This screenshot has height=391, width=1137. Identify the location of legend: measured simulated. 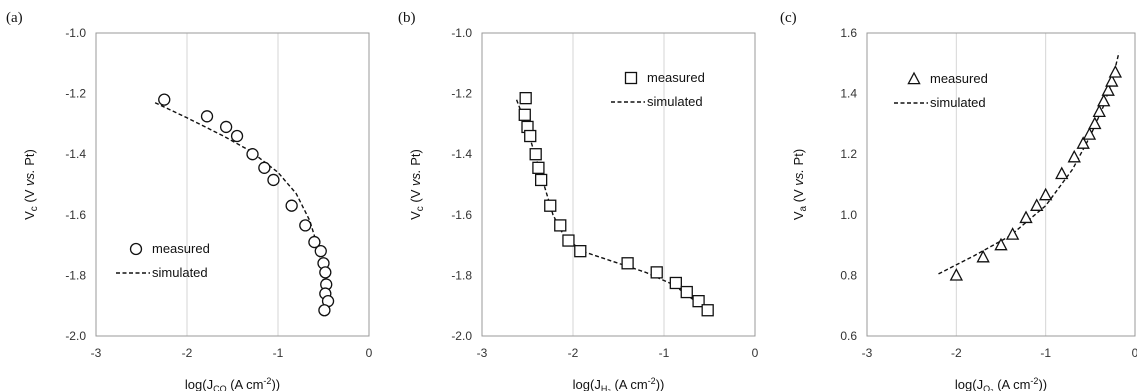
(941, 90).